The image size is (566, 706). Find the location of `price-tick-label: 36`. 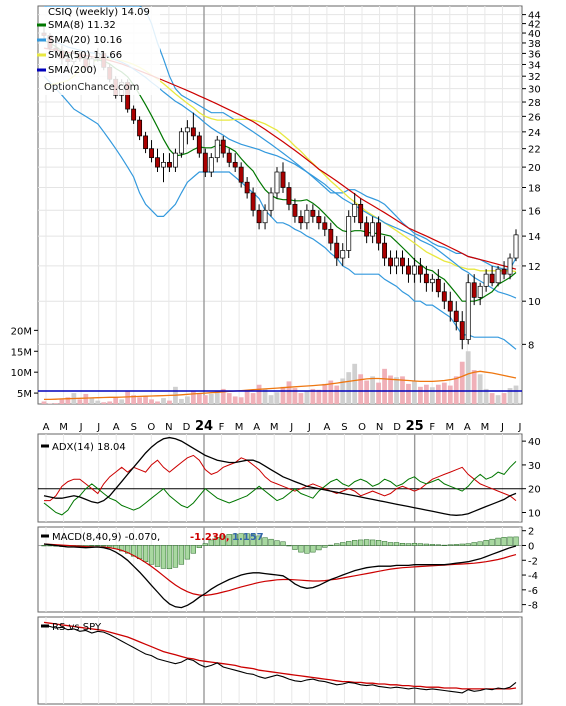

price-tick-label: 36 is located at coordinates (534, 54).